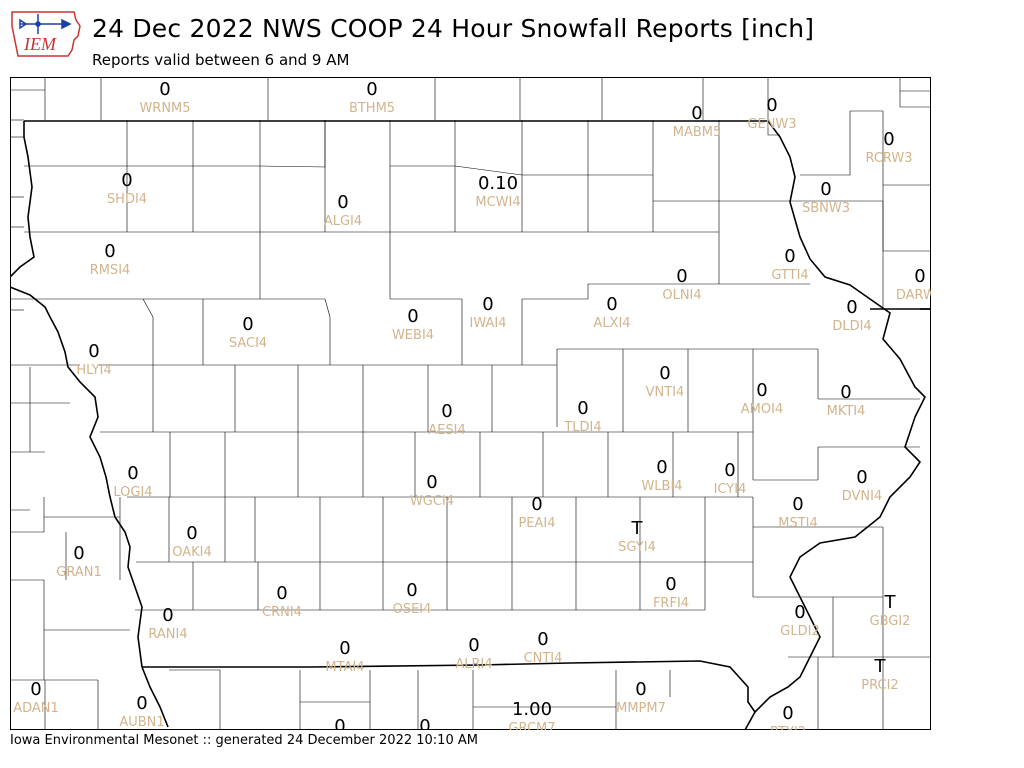  Describe the element at coordinates (536, 523) in the screenshot. I see `station-id: PEAI4` at that location.